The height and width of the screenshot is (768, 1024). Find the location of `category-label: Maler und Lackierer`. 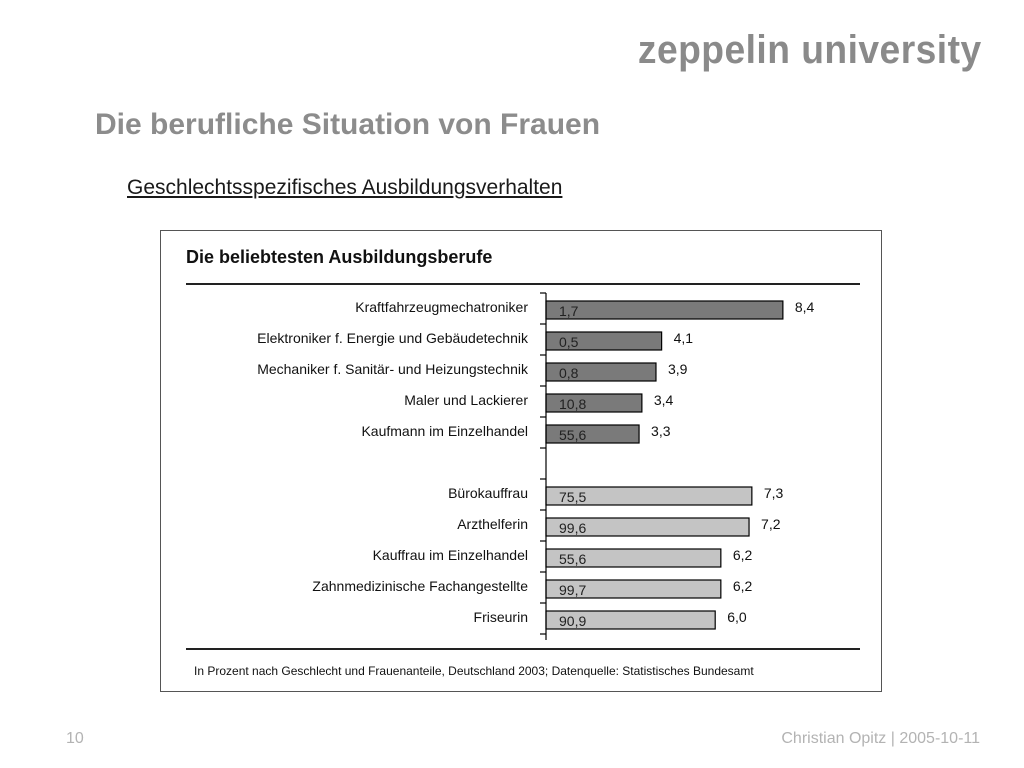

category-label: Maler und Lackierer is located at coordinates (466, 400).